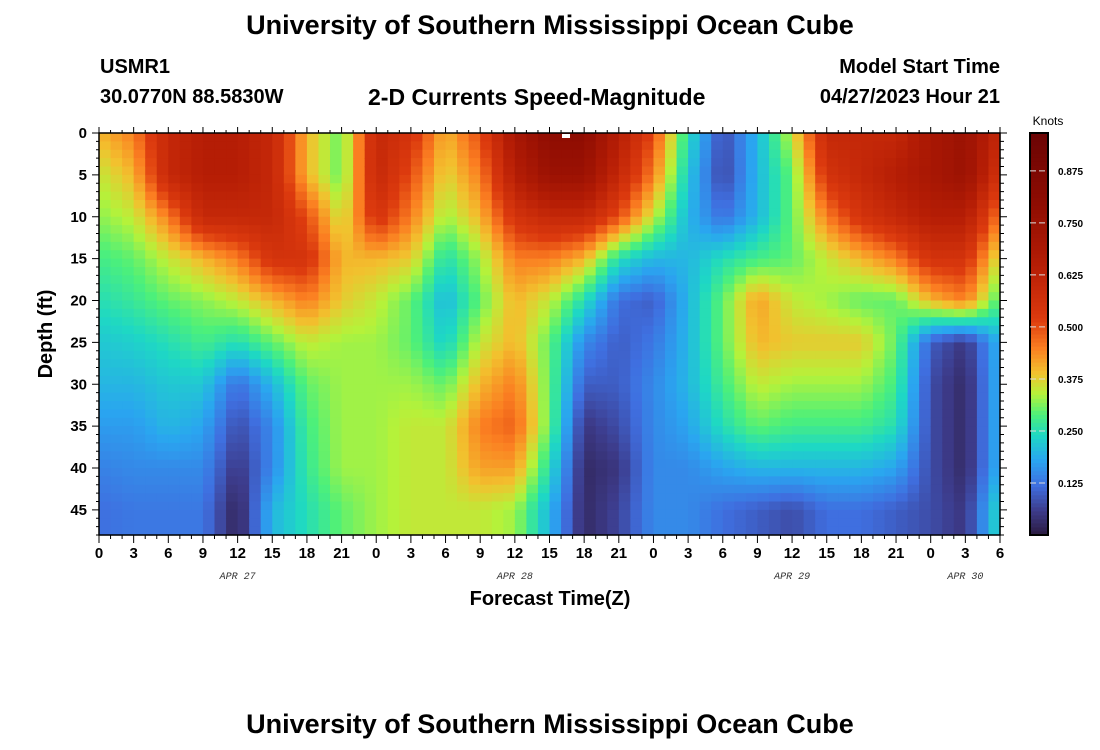 This screenshot has width=1100, height=750. What do you see at coordinates (78, 426) in the screenshot?
I see `y-tick-label: 35` at bounding box center [78, 426].